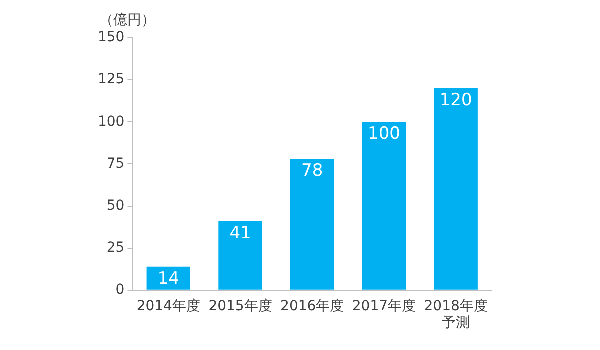 The image size is (600, 350). What do you see at coordinates (115, 206) in the screenshot?
I see `y-tick-label: 50` at bounding box center [115, 206].